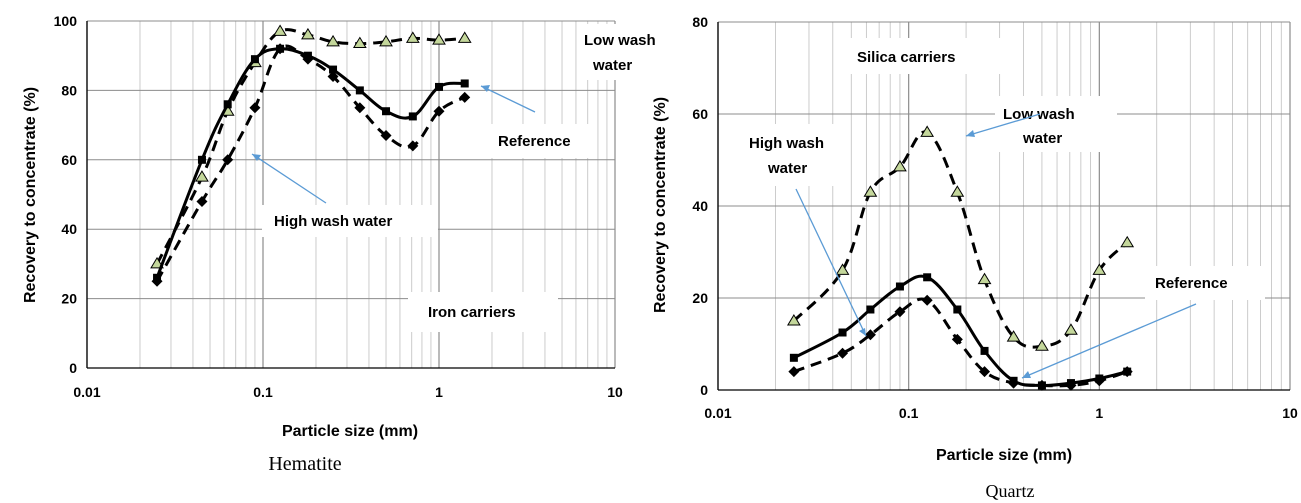 The height and width of the screenshot is (503, 1301). What do you see at coordinates (69, 160) in the screenshot?
I see `y-tick-label: 60` at bounding box center [69, 160].